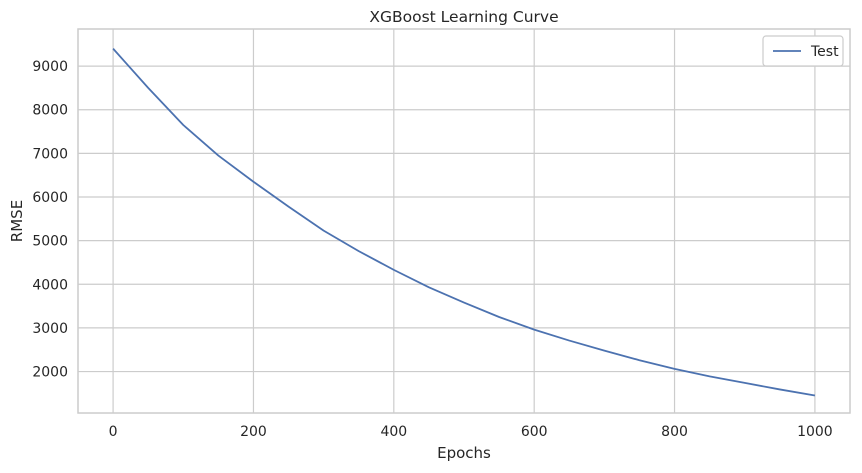 Image resolution: width=862 pixels, height=473 pixels. What do you see at coordinates (50, 329) in the screenshot?
I see `y-tick-label: 3000` at bounding box center [50, 329].